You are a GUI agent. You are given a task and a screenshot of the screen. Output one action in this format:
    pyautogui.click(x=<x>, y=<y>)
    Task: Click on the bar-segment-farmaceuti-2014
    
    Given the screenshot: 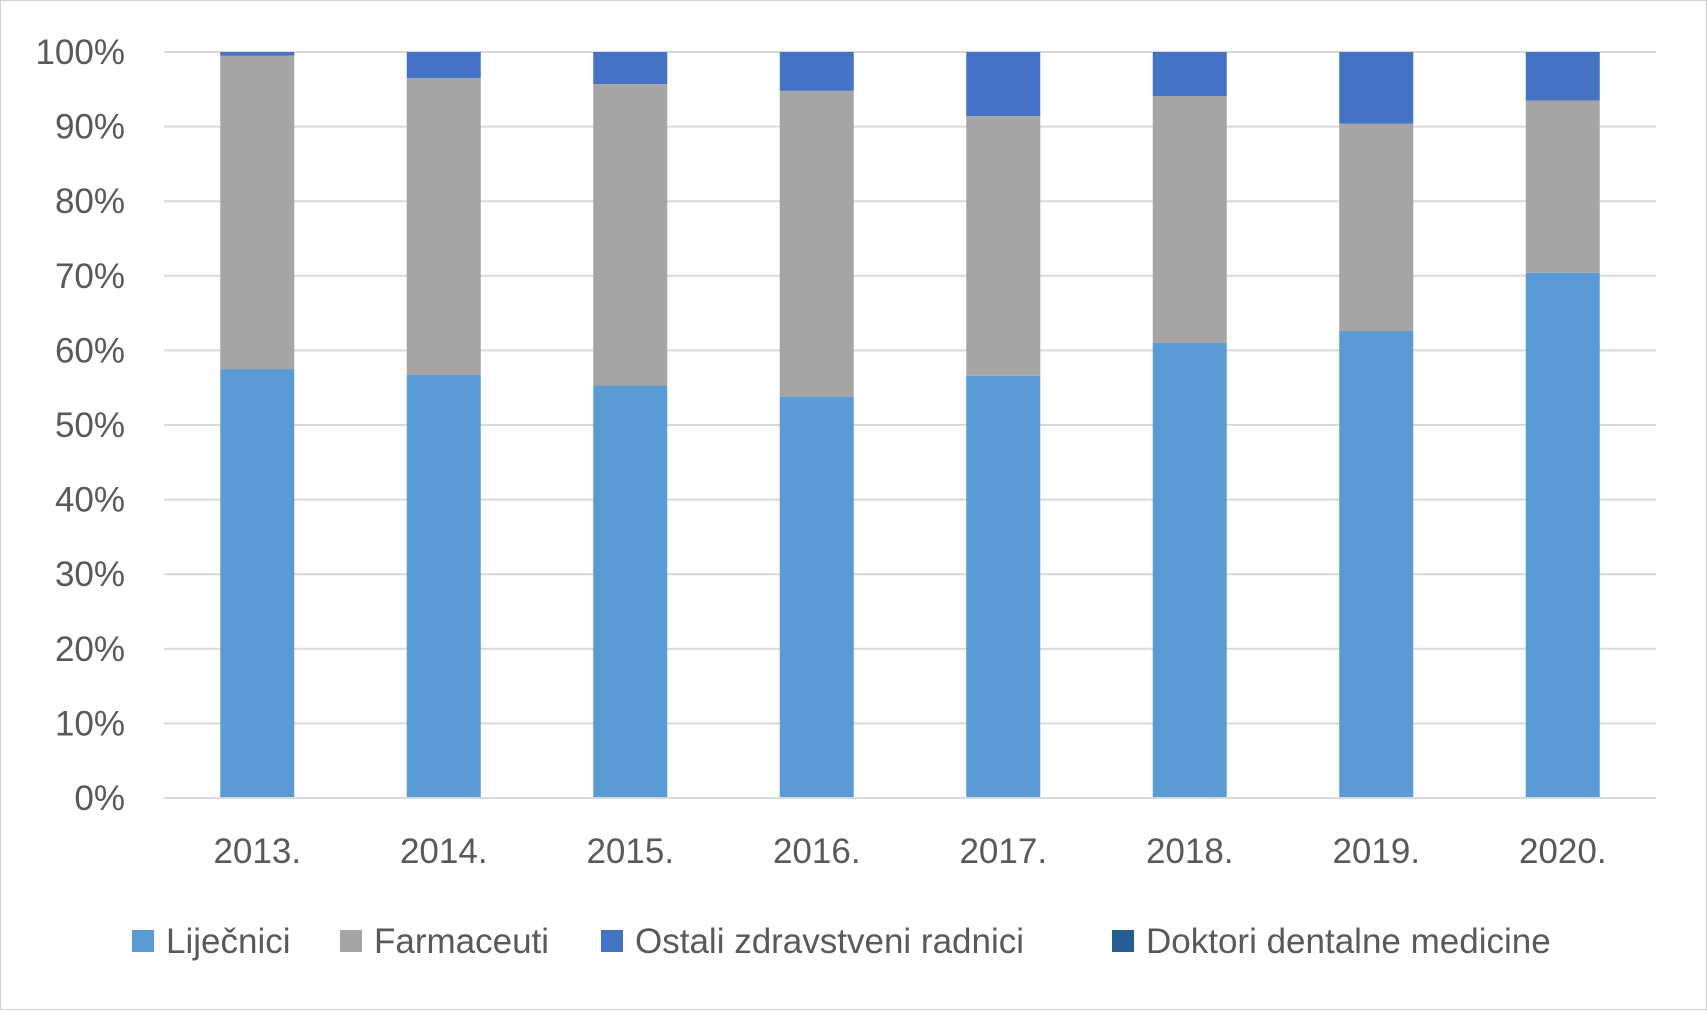 What is the action you would take?
    pyautogui.click(x=443, y=227)
    